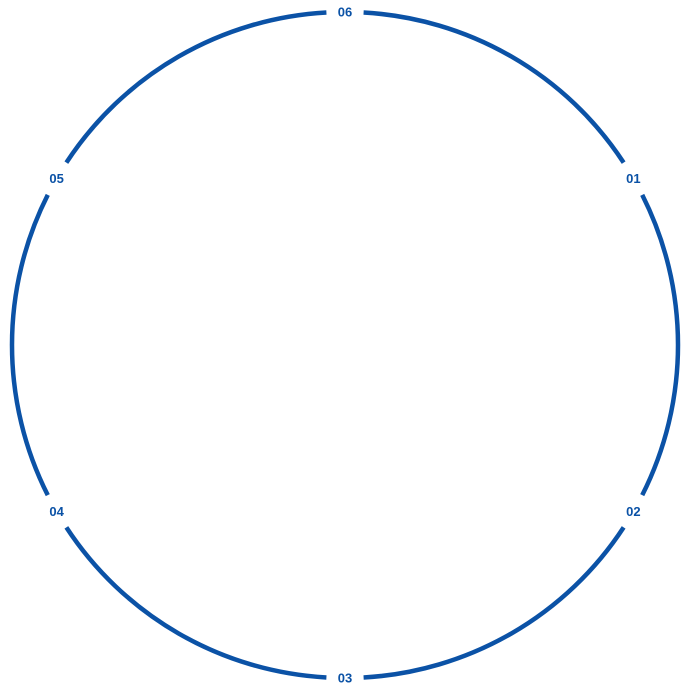  Describe the element at coordinates (56, 511) in the screenshot. I see `step-label-04: 04` at that location.